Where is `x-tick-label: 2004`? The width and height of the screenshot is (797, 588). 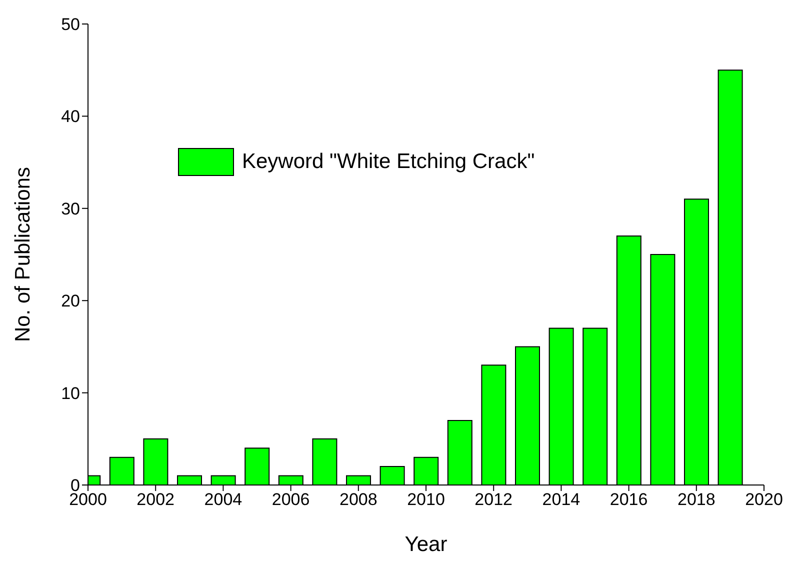
x-tick-label: 2004 is located at coordinates (223, 500).